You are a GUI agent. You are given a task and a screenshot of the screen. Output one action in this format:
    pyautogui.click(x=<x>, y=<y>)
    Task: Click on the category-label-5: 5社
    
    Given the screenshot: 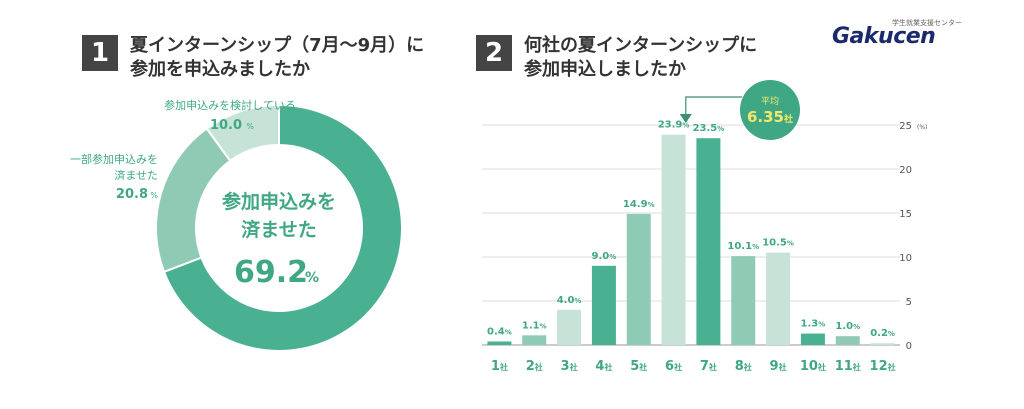 What is the action you would take?
    pyautogui.click(x=638, y=366)
    